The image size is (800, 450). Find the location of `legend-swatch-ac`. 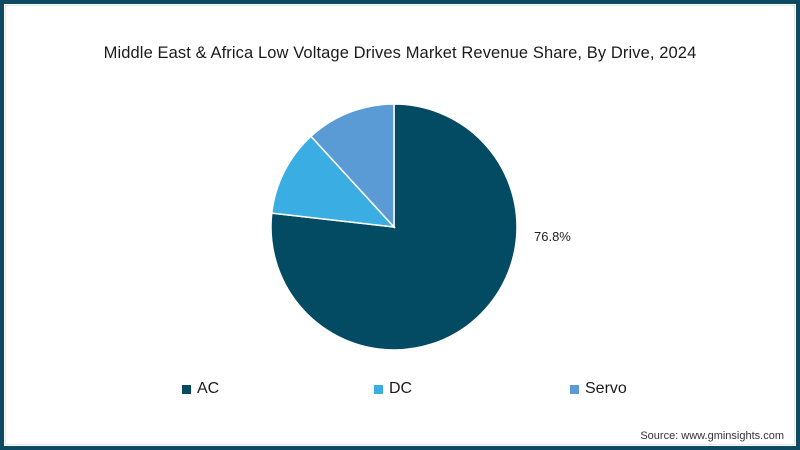

legend-swatch-ac is located at coordinates (186, 389).